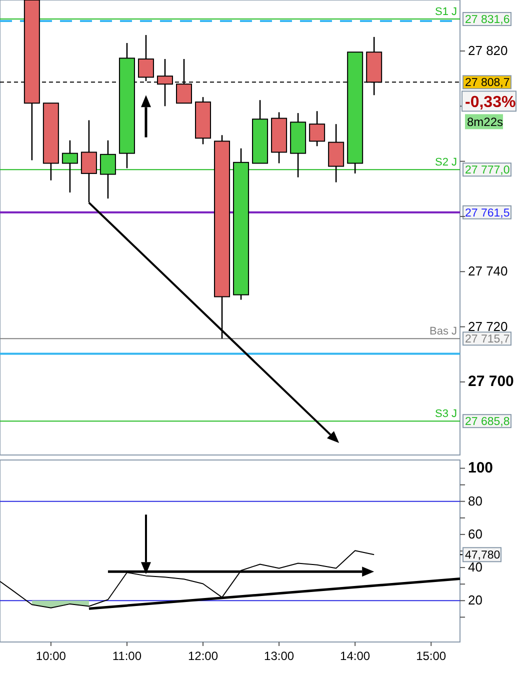 The height and width of the screenshot is (675, 531). What do you see at coordinates (488, 271) in the screenshot?
I see `y-tick-label: 27 740` at bounding box center [488, 271].